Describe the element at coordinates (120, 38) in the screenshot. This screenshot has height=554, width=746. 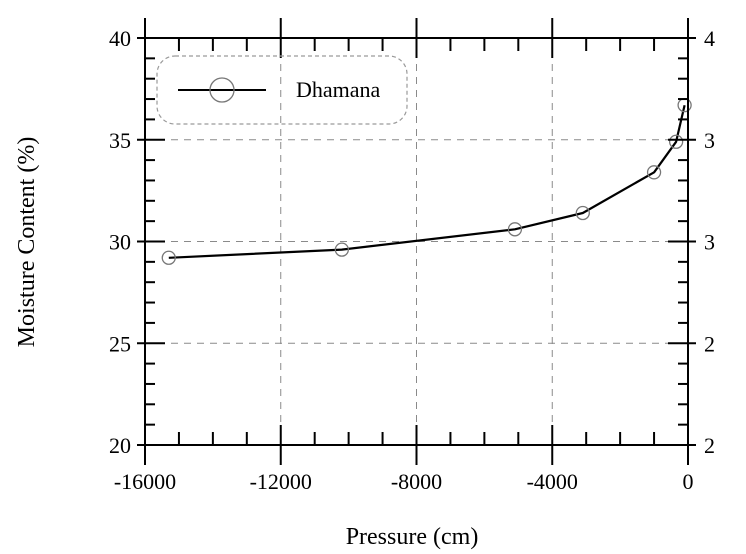
I see `y-tick-label: 40` at that location.